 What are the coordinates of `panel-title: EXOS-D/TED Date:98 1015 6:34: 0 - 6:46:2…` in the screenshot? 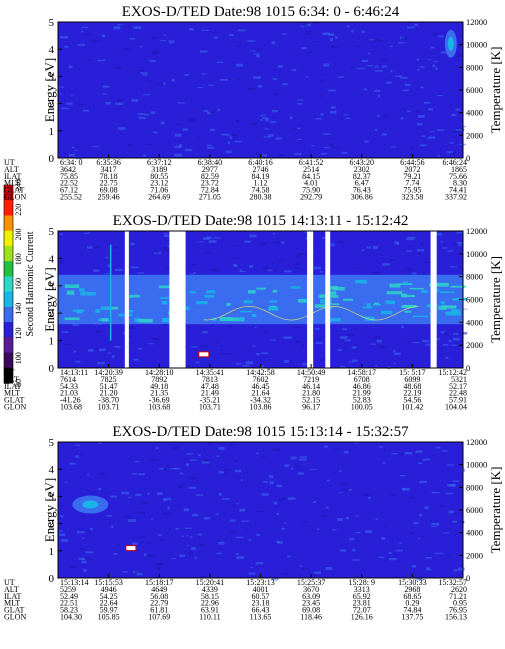 It's located at (261, 12).